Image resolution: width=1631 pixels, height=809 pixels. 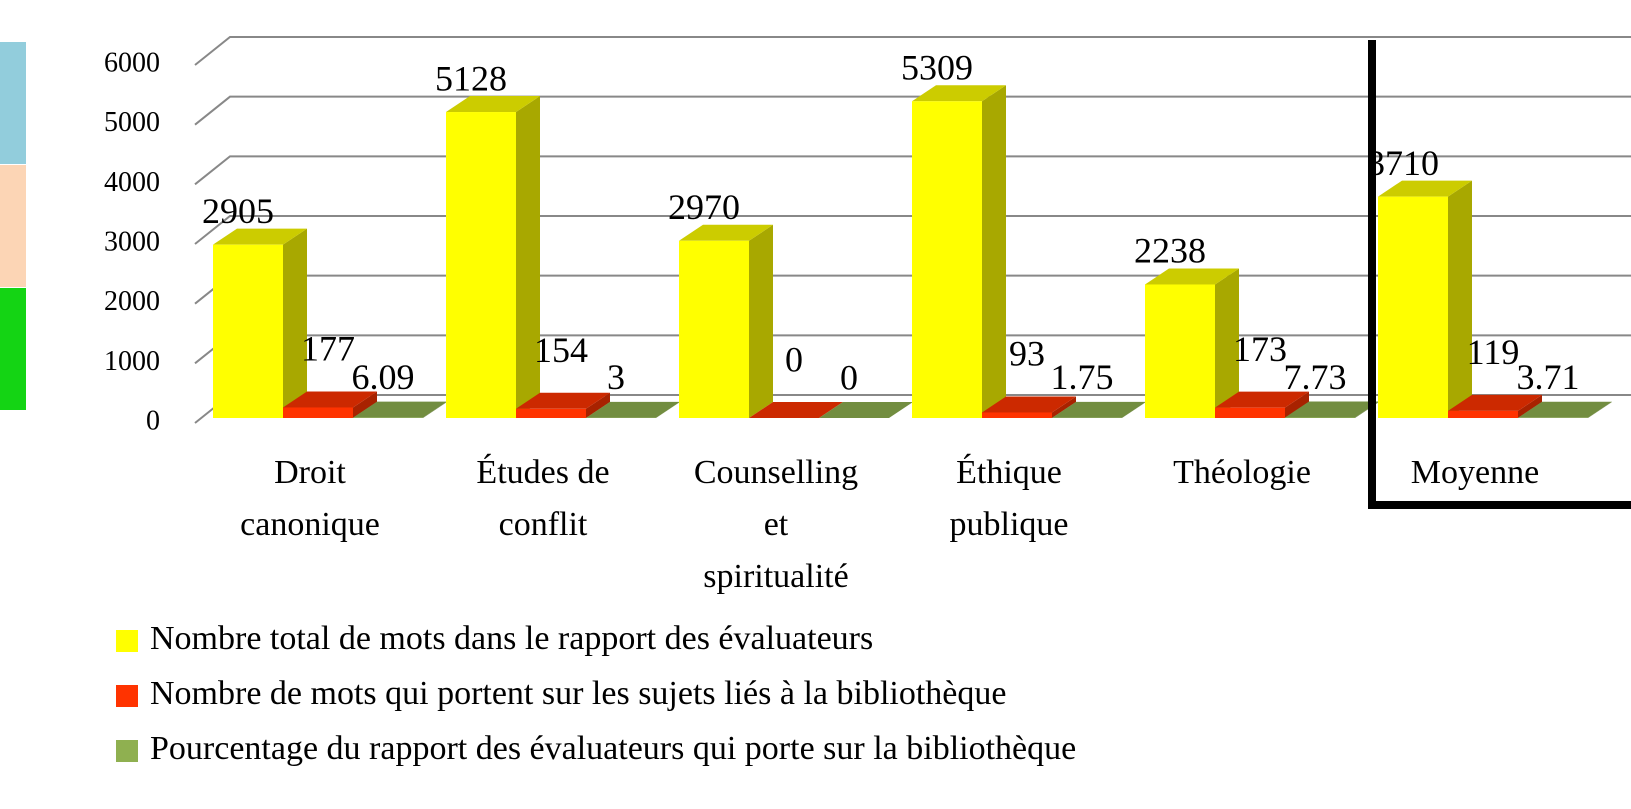 I want to click on data-label: 3710, so click(x=1403, y=163).